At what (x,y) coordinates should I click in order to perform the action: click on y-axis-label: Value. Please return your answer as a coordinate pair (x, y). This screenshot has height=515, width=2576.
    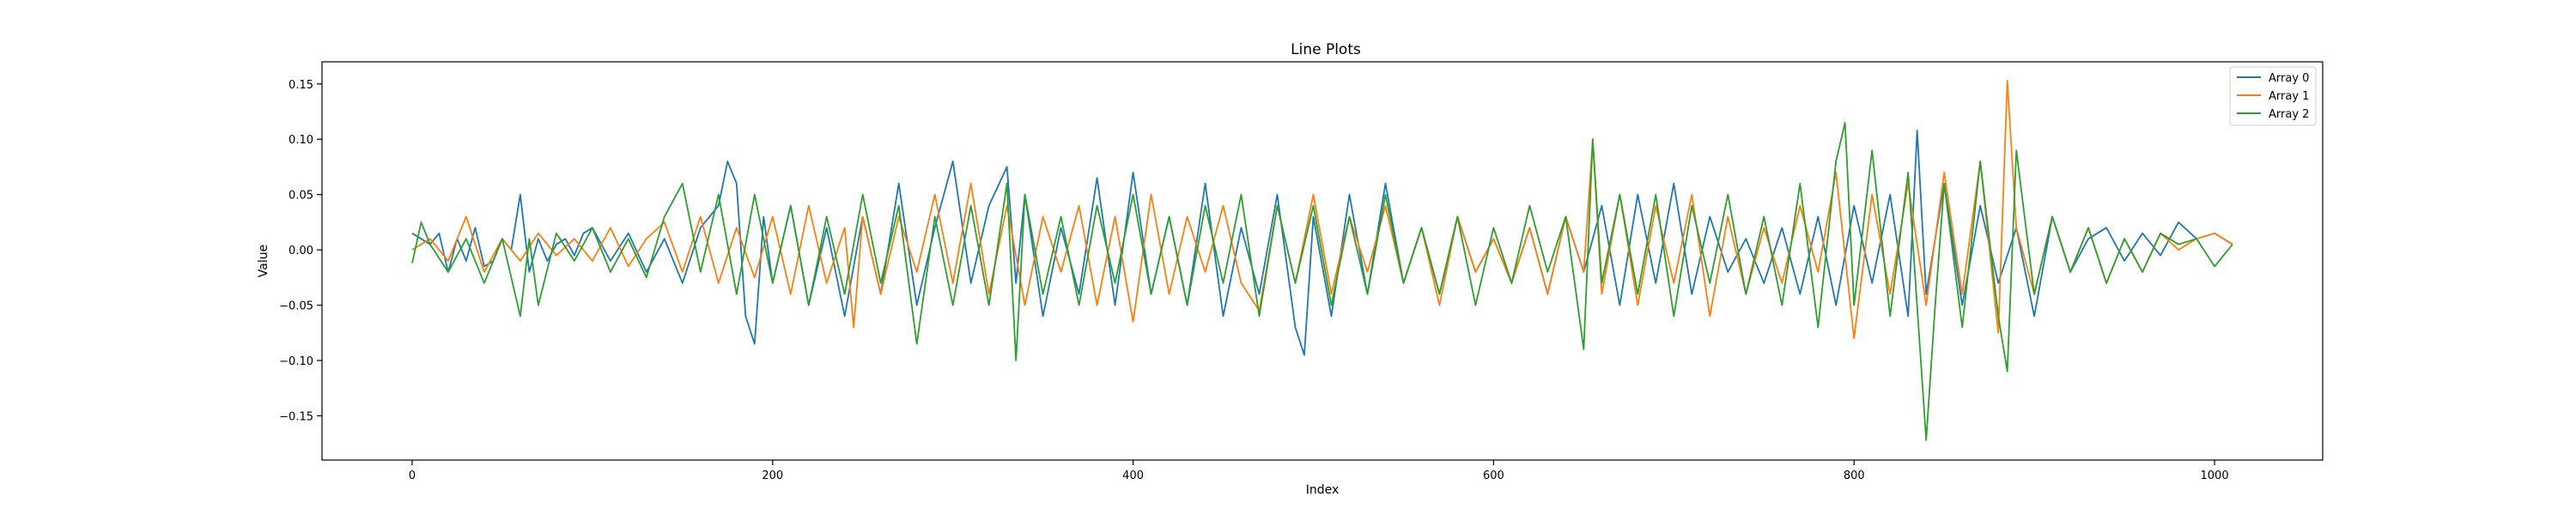
    Looking at the image, I should click on (263, 261).